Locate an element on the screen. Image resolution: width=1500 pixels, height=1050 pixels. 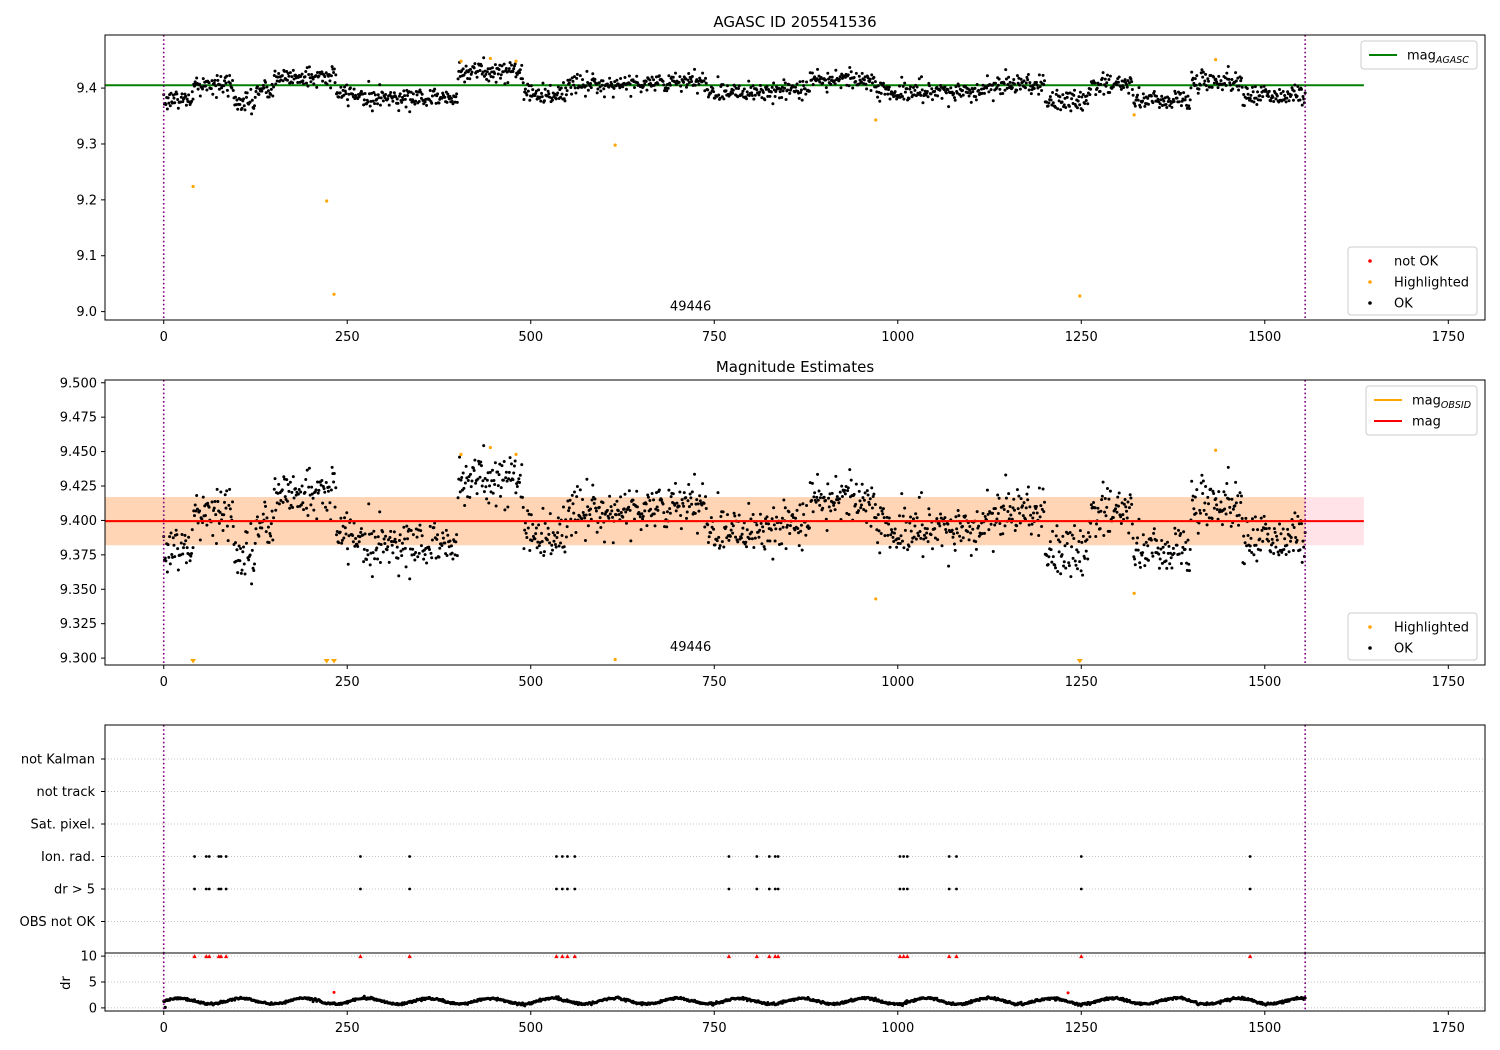
p2-legend-label: OK is located at coordinates (1403, 649).